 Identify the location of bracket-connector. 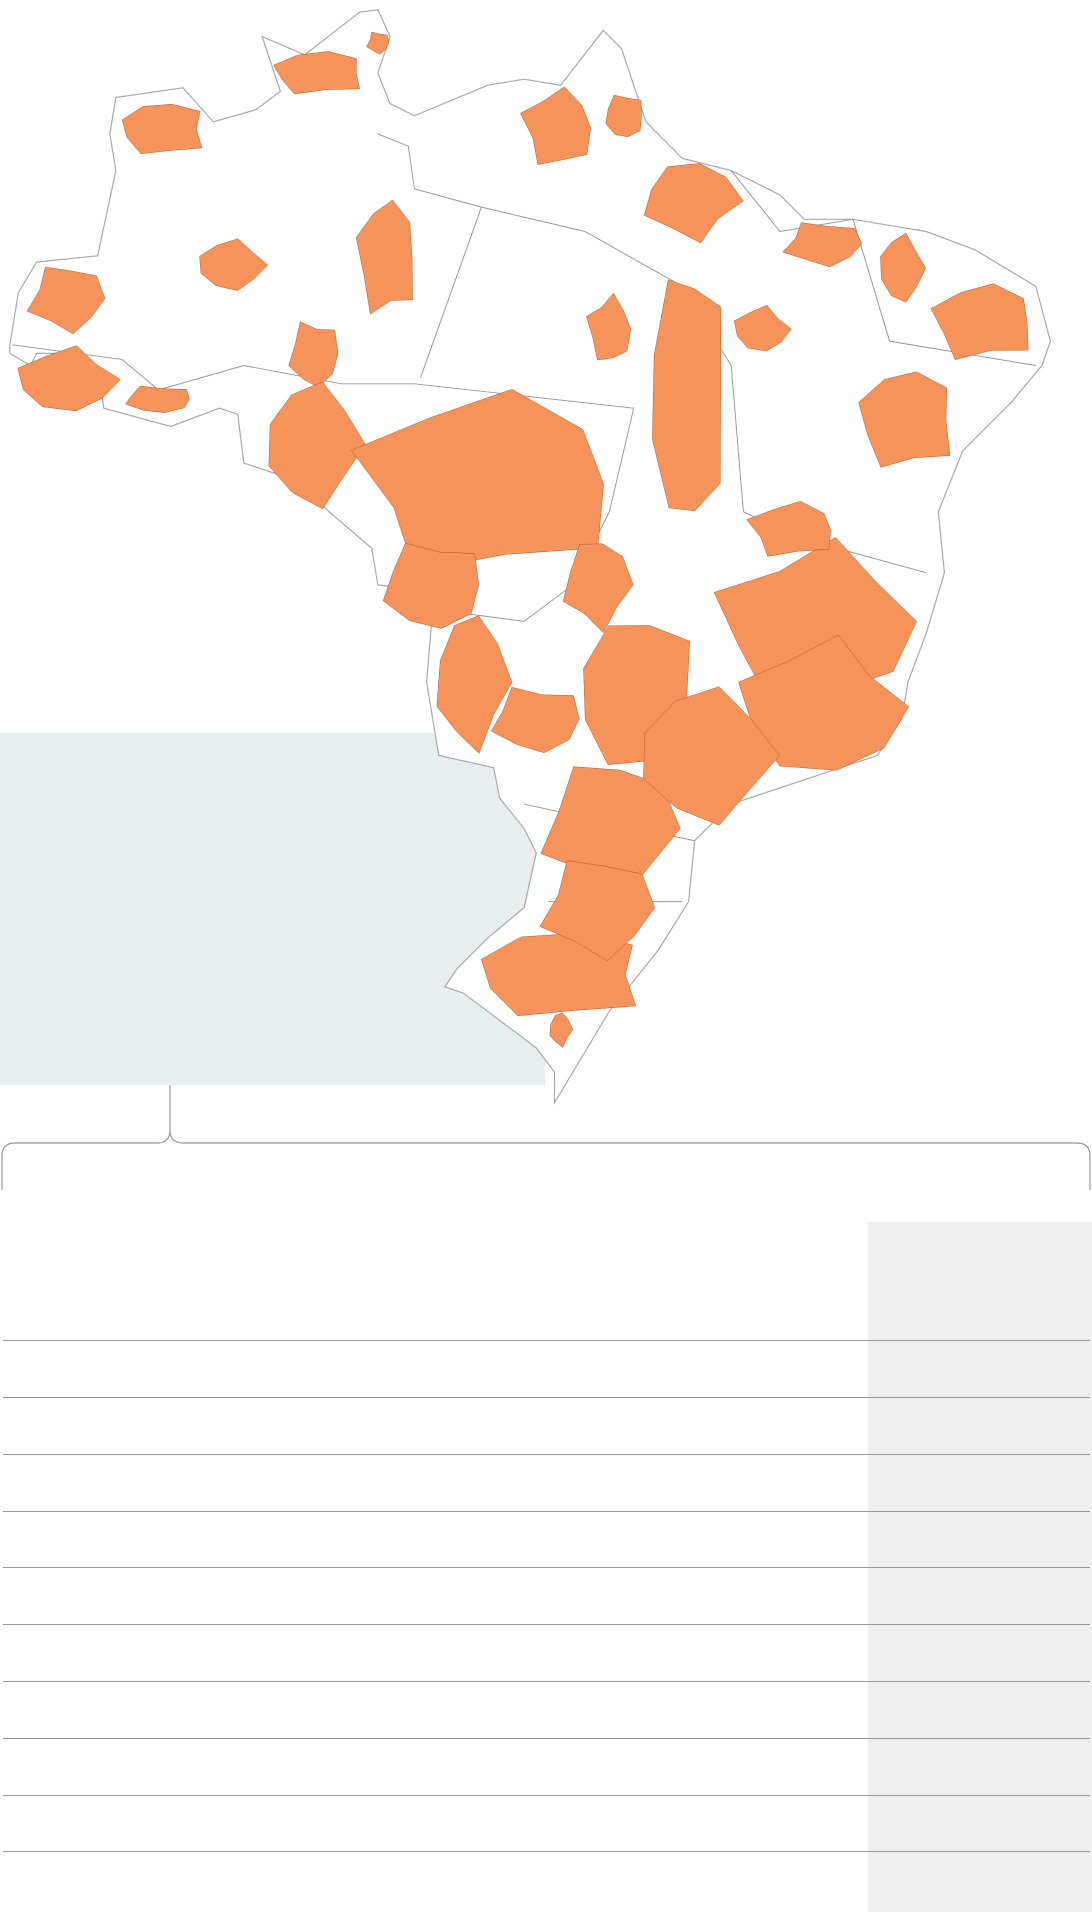
(546, 1137).